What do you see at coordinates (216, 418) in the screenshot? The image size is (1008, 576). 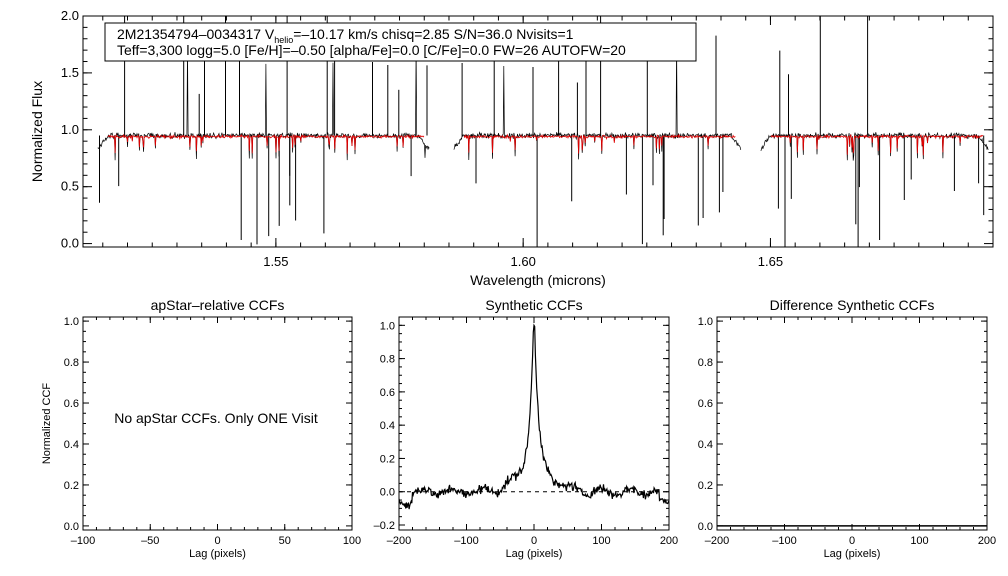 I see `no-ccf-message: No apStar CCFs. Only ONE Visit` at bounding box center [216, 418].